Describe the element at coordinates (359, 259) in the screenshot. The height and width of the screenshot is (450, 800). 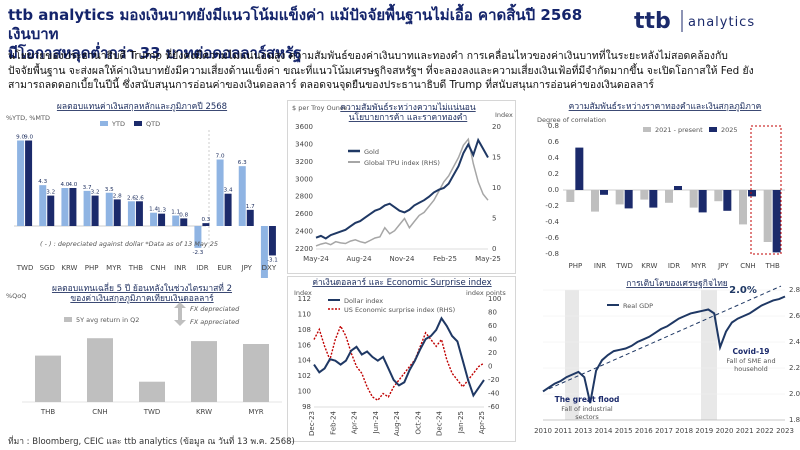
I see `gold-x-tick: Aug-24` at that location.